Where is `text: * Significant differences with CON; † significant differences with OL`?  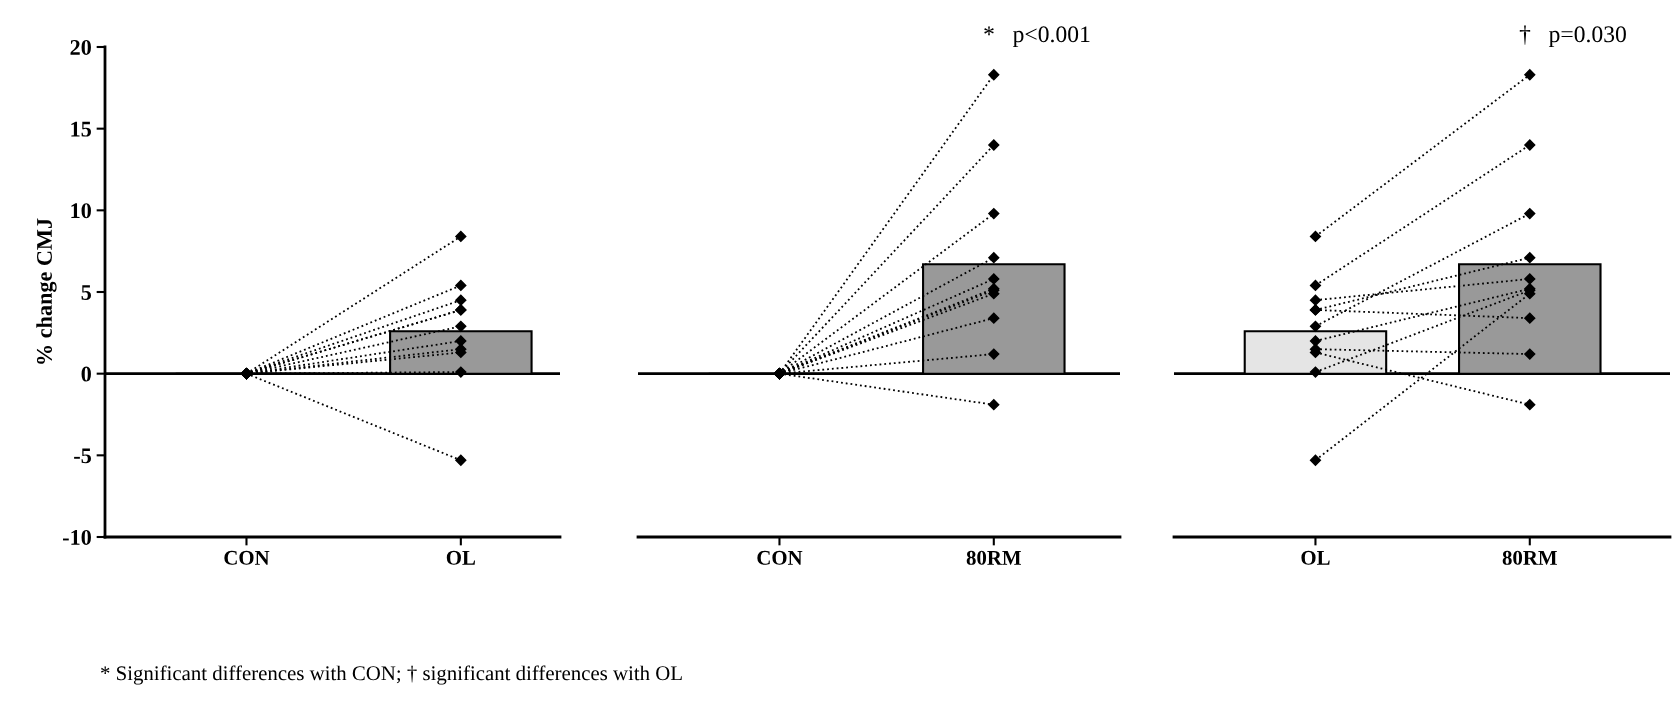
text: * Significant differences with CON; † significant differences with OL is located at coordinates (391, 675).